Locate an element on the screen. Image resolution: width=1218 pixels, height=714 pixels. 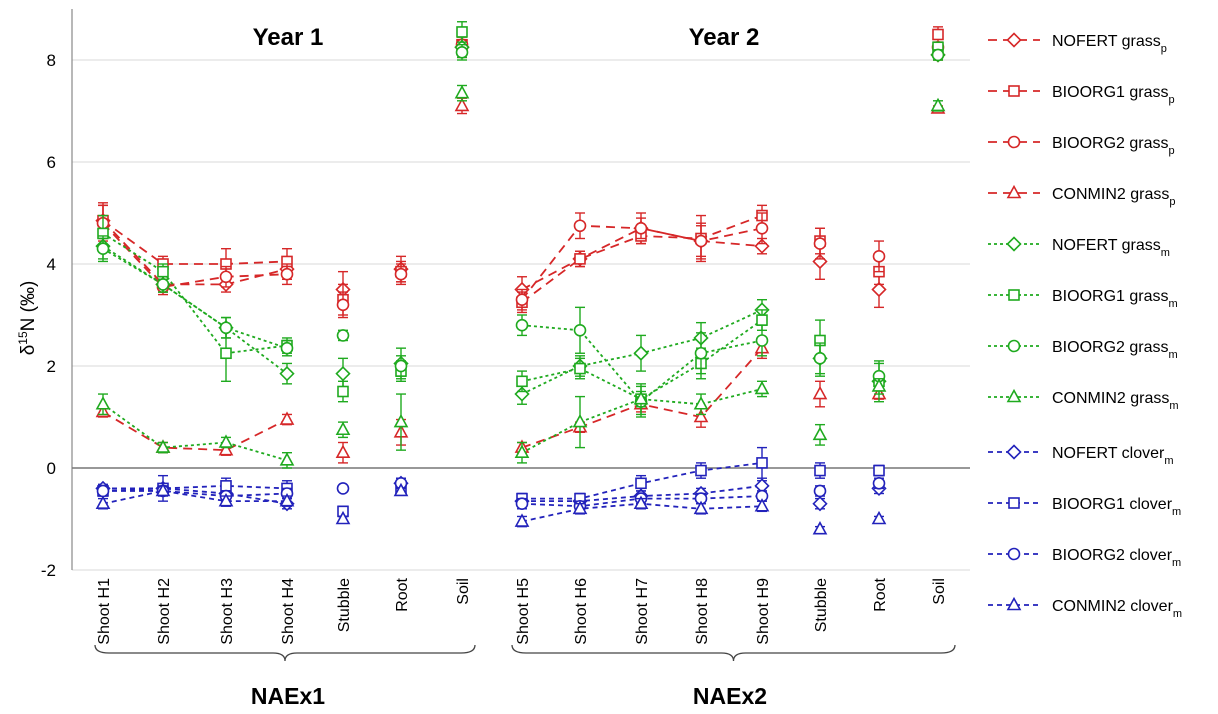
legend-item: BIOORG2 cloverm is located at coordinates (1084, 558).